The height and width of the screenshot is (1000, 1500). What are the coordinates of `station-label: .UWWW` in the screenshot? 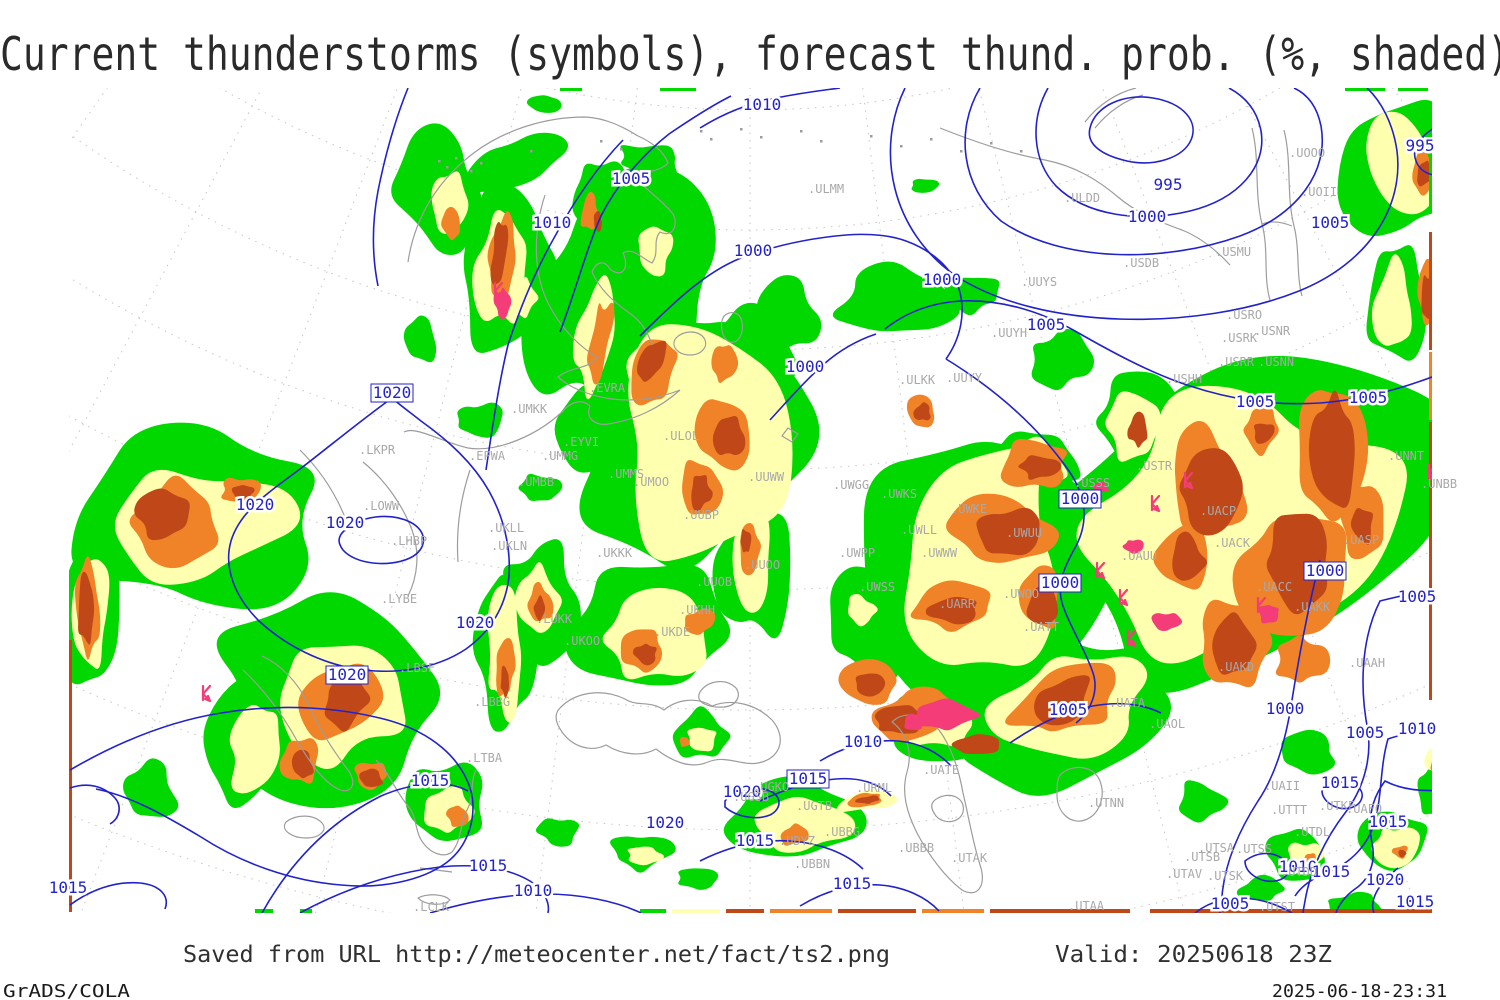 It's located at (939, 553).